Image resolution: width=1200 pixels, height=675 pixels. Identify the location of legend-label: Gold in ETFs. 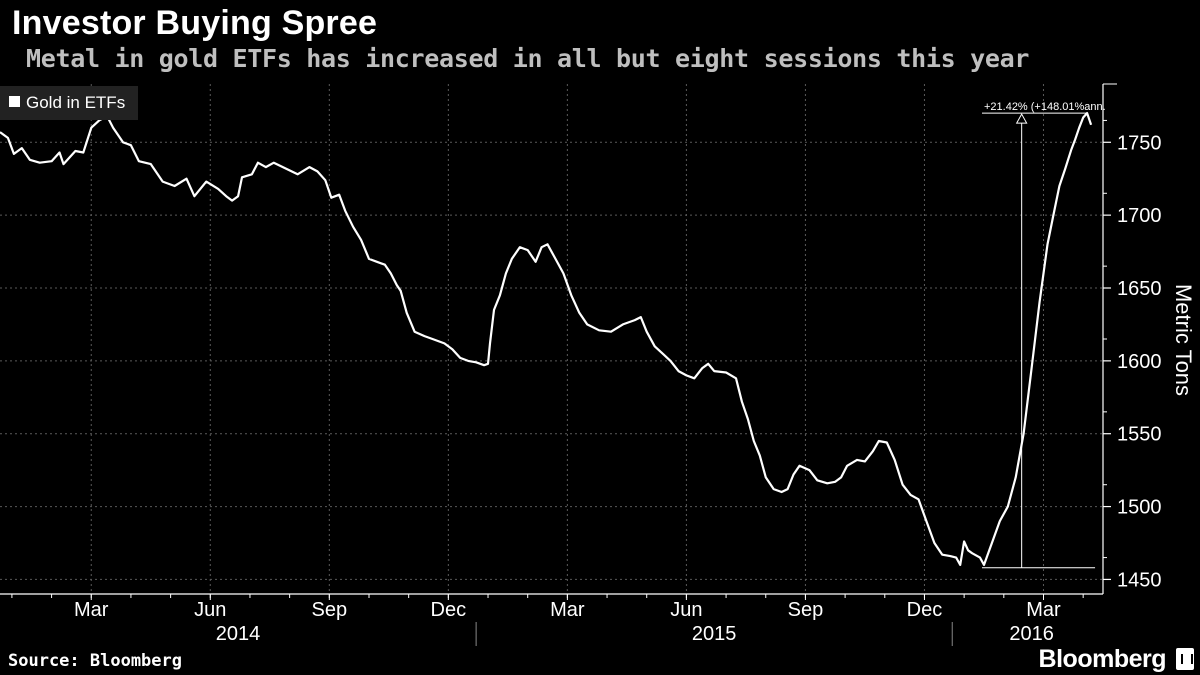
(75, 102).